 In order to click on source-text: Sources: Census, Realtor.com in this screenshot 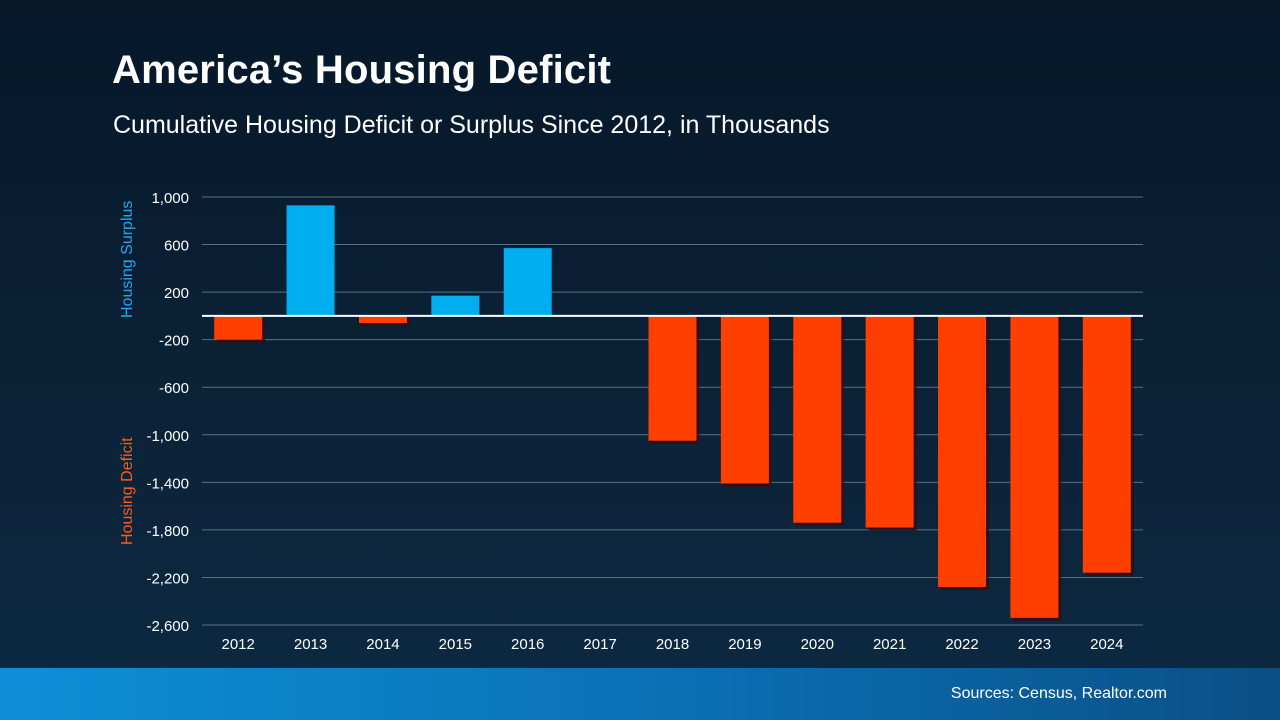, I will do `click(1058, 693)`.